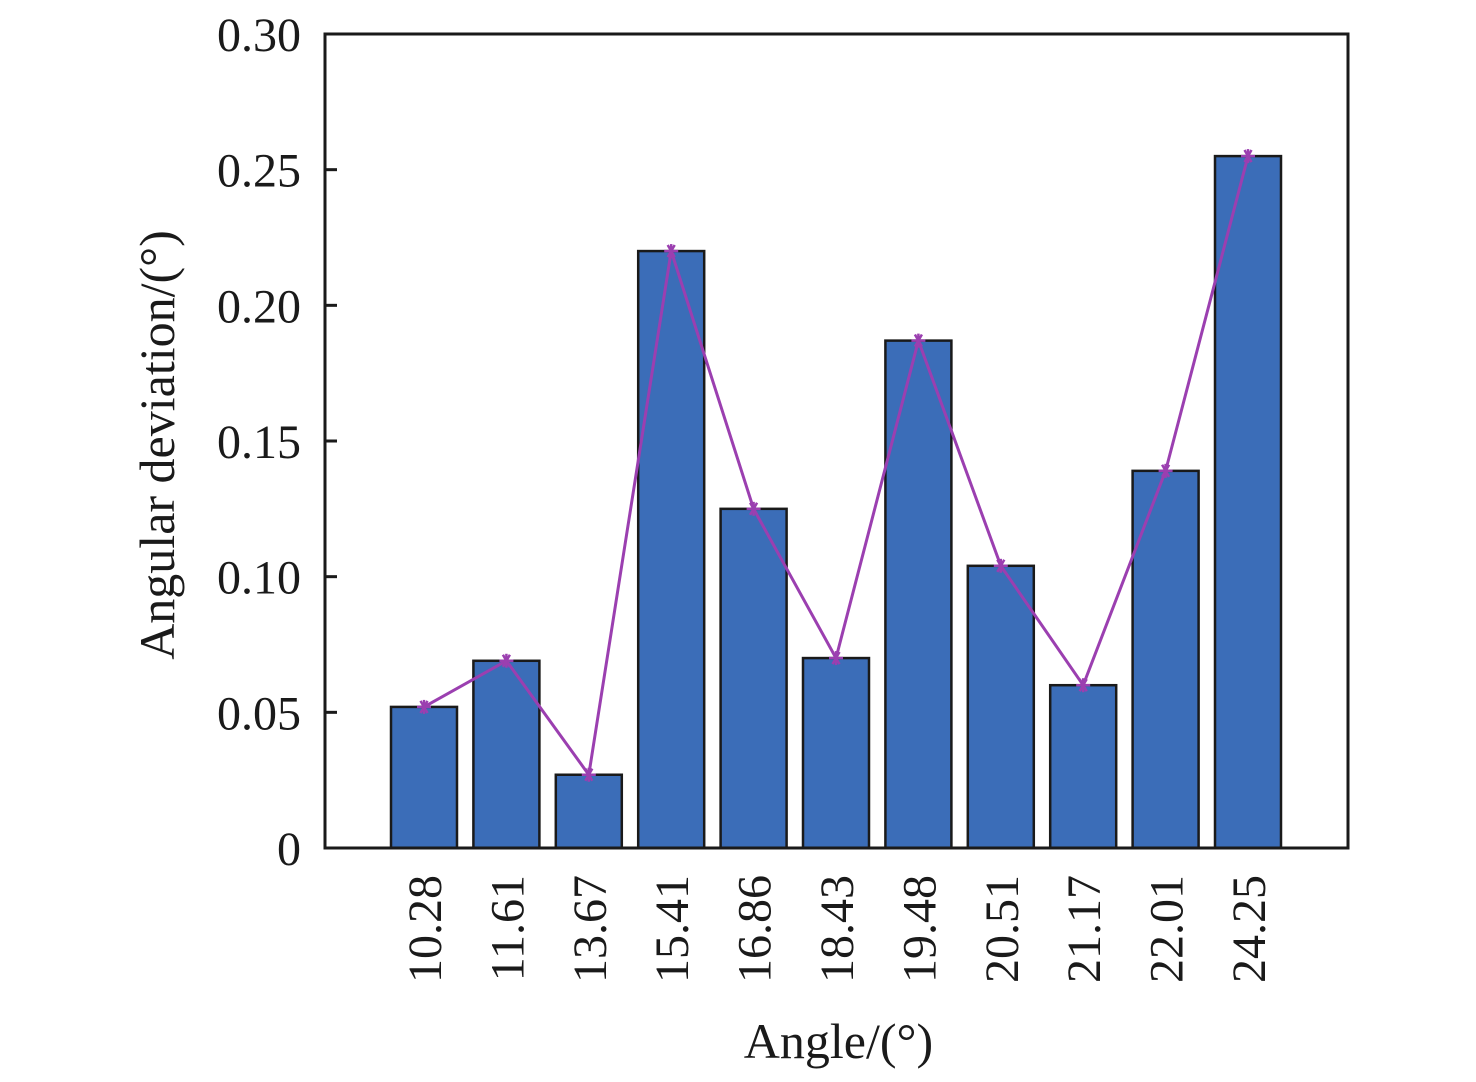  What do you see at coordinates (259, 442) in the screenshot?
I see `y-tick-label: 0.15` at bounding box center [259, 442].